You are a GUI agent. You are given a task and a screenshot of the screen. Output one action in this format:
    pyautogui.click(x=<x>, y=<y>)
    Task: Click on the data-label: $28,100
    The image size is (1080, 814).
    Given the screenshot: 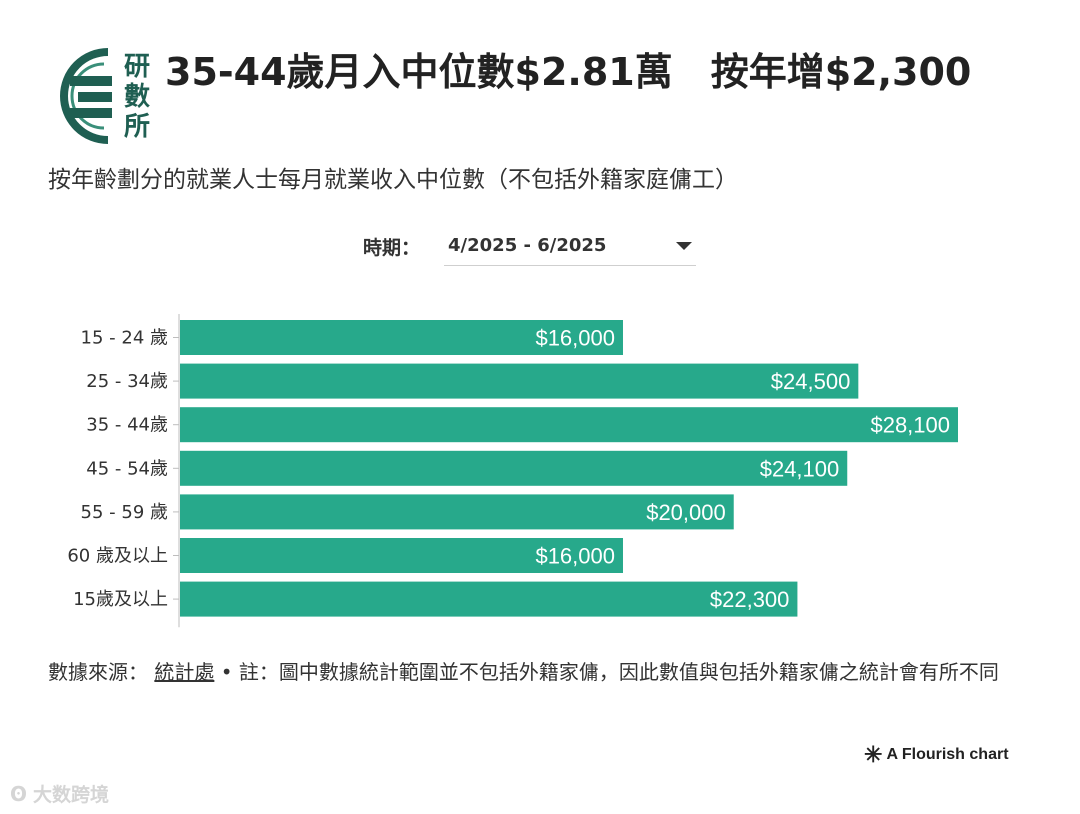 What is the action you would take?
    pyautogui.click(x=910, y=425)
    